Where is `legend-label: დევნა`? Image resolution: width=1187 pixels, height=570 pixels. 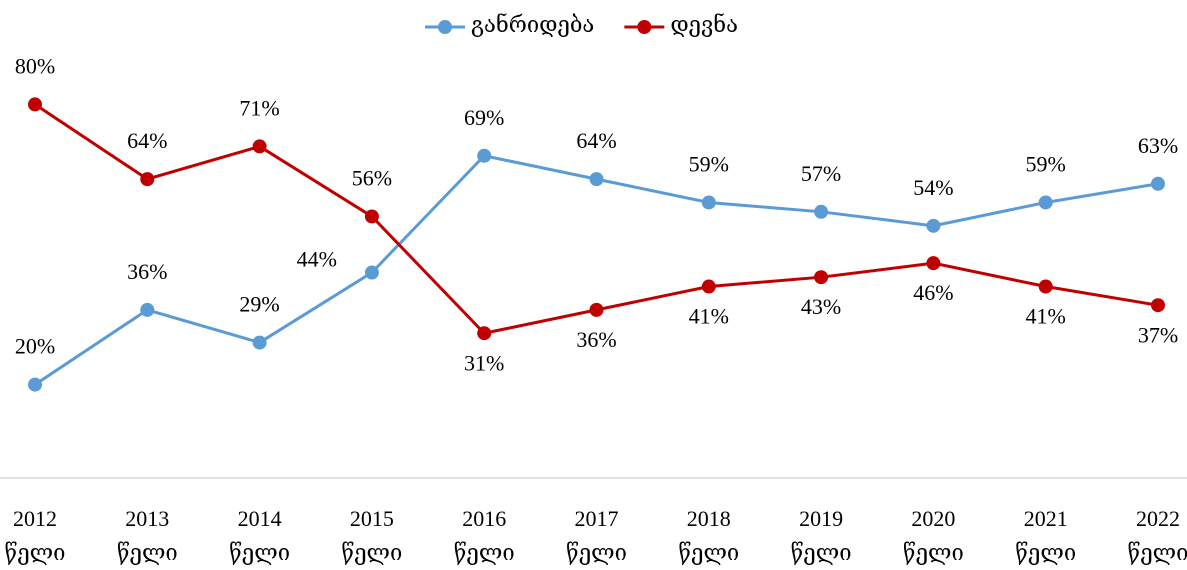
legend-label: დევნა is located at coordinates (704, 24).